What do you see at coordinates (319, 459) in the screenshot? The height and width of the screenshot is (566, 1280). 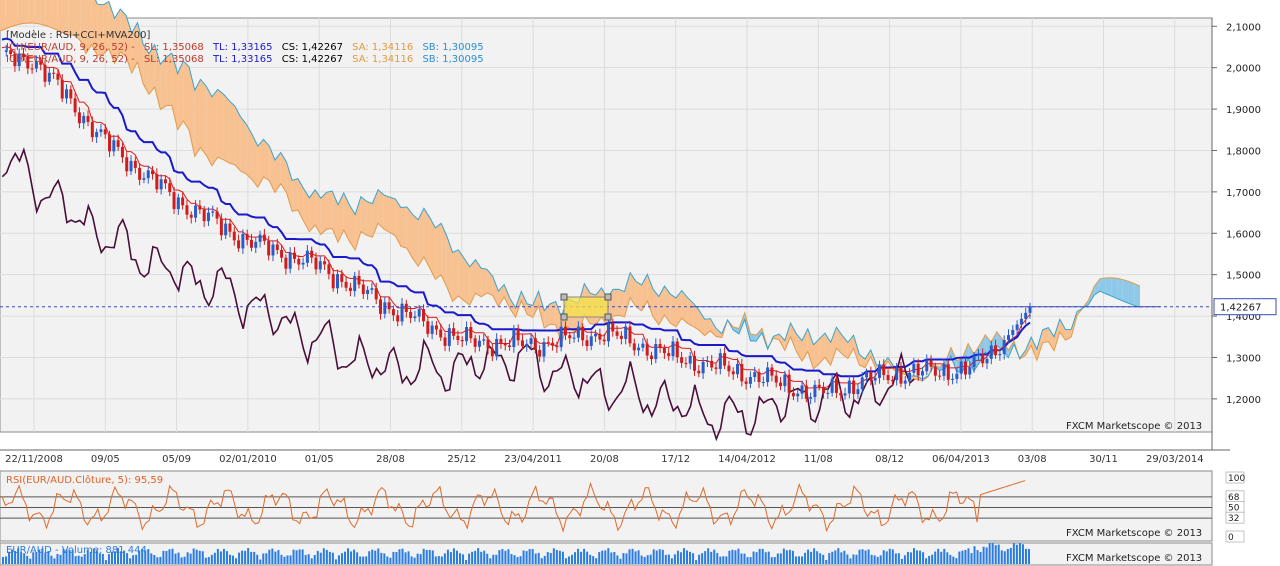 I see `date-tick-label: 01/05` at bounding box center [319, 459].